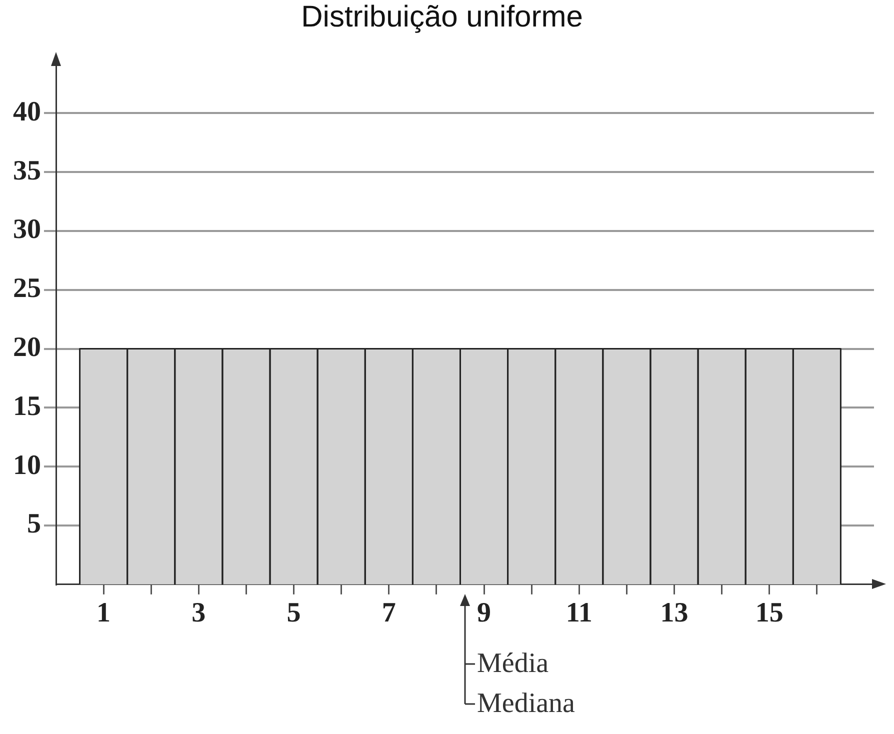 This screenshot has width=894, height=734. Describe the element at coordinates (27, 170) in the screenshot. I see `y-tick-label: 35` at that location.